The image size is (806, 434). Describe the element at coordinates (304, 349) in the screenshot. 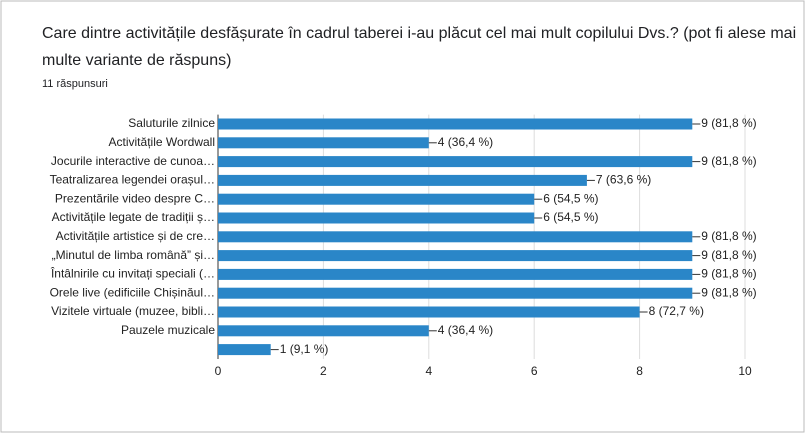

I see `data-label: 1 (9,1 %)` at that location.